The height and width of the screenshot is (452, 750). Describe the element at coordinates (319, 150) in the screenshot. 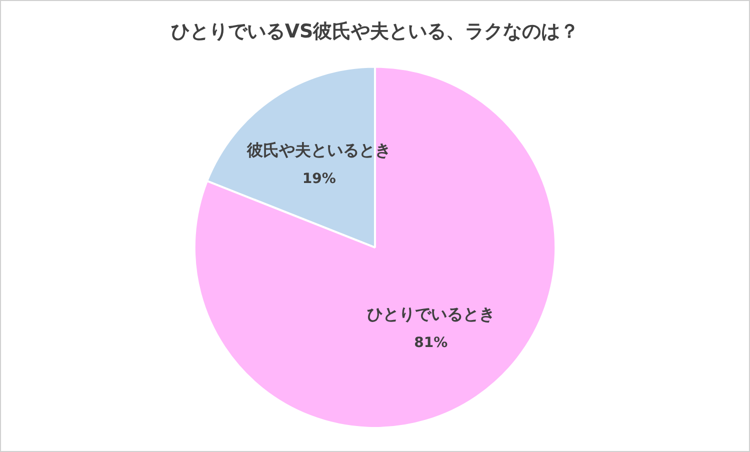

I see `slice-label: 彼氏や夫といるとき` at that location.